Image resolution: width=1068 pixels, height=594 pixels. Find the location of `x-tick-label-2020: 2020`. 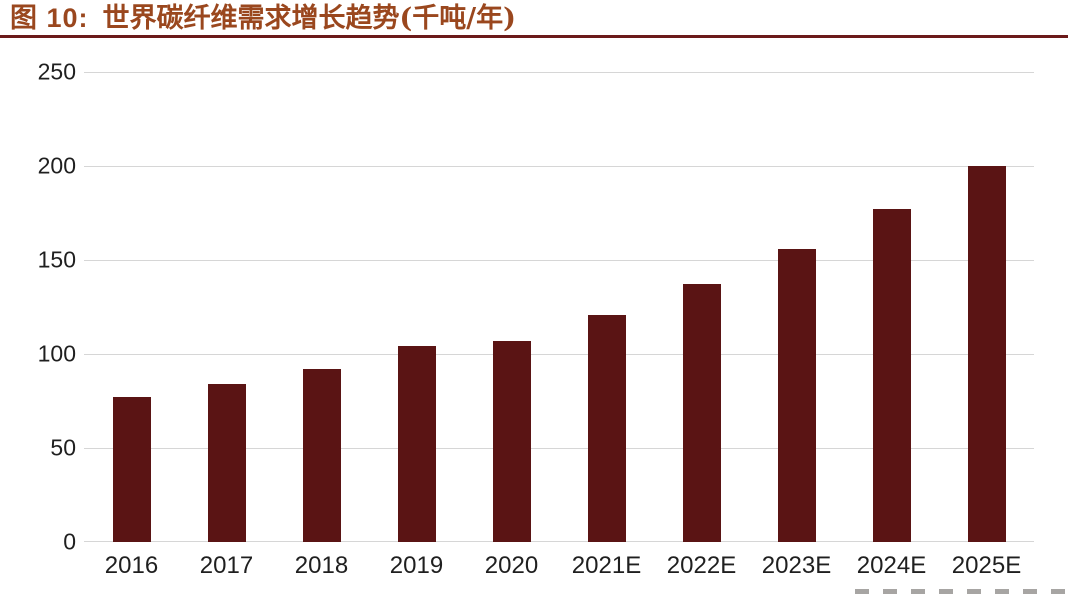

x-tick-label-2020: 2020 is located at coordinates (511, 565).